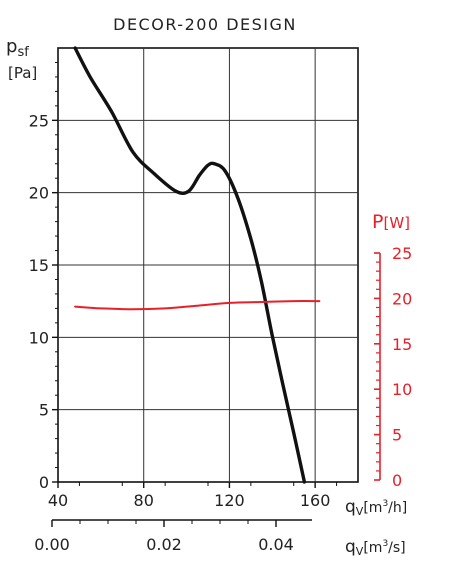 The width and height of the screenshot is (467, 570). I want to click on x2-tick-label: 0.00, so click(52, 544).